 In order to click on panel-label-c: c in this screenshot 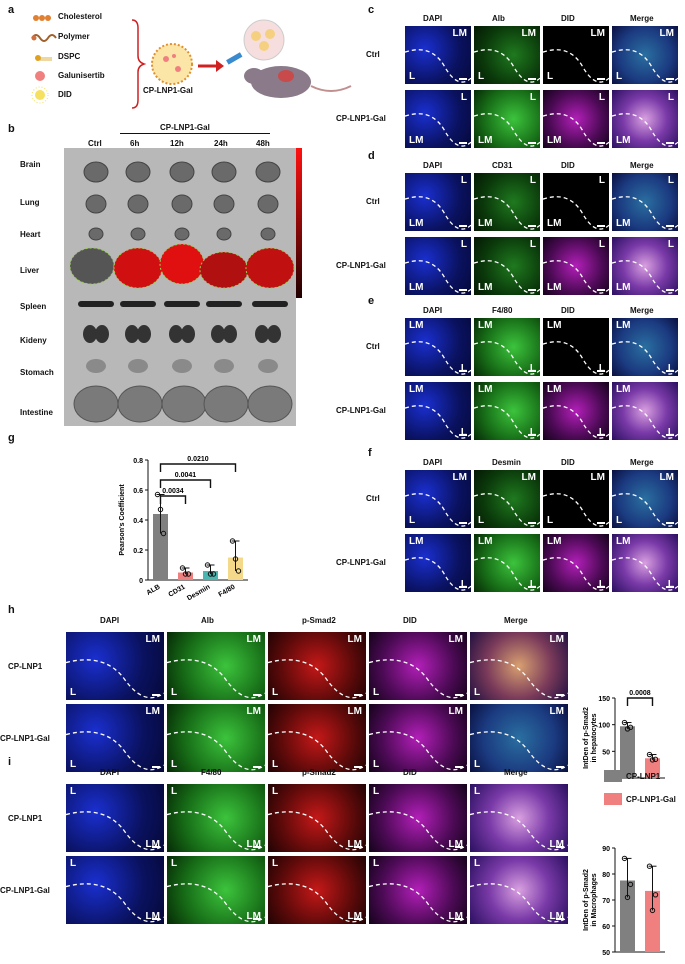, I will do `click(371, 10)`.